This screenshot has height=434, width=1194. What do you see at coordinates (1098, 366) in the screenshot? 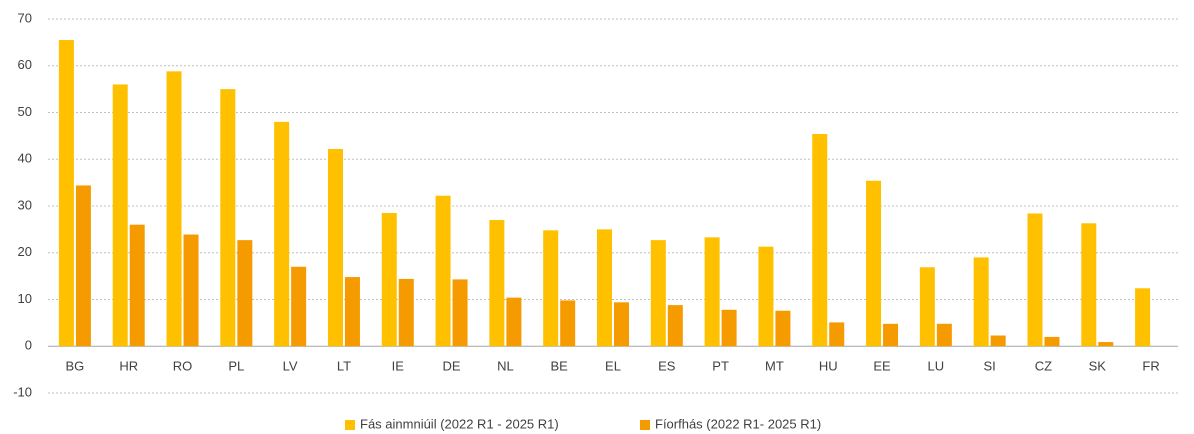
I see `x-tick-label: SK` at bounding box center [1098, 366].